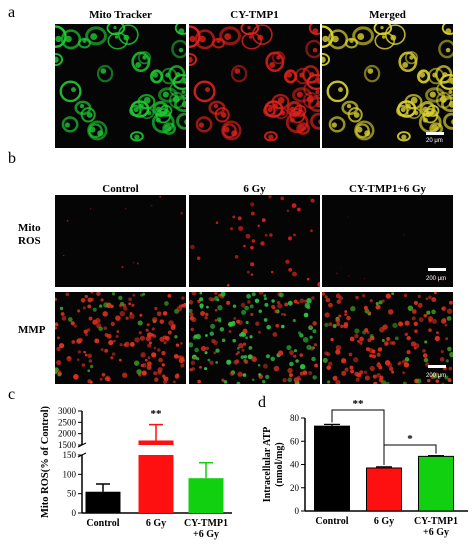  I want to click on panel-a-letter: a, so click(12, 12).